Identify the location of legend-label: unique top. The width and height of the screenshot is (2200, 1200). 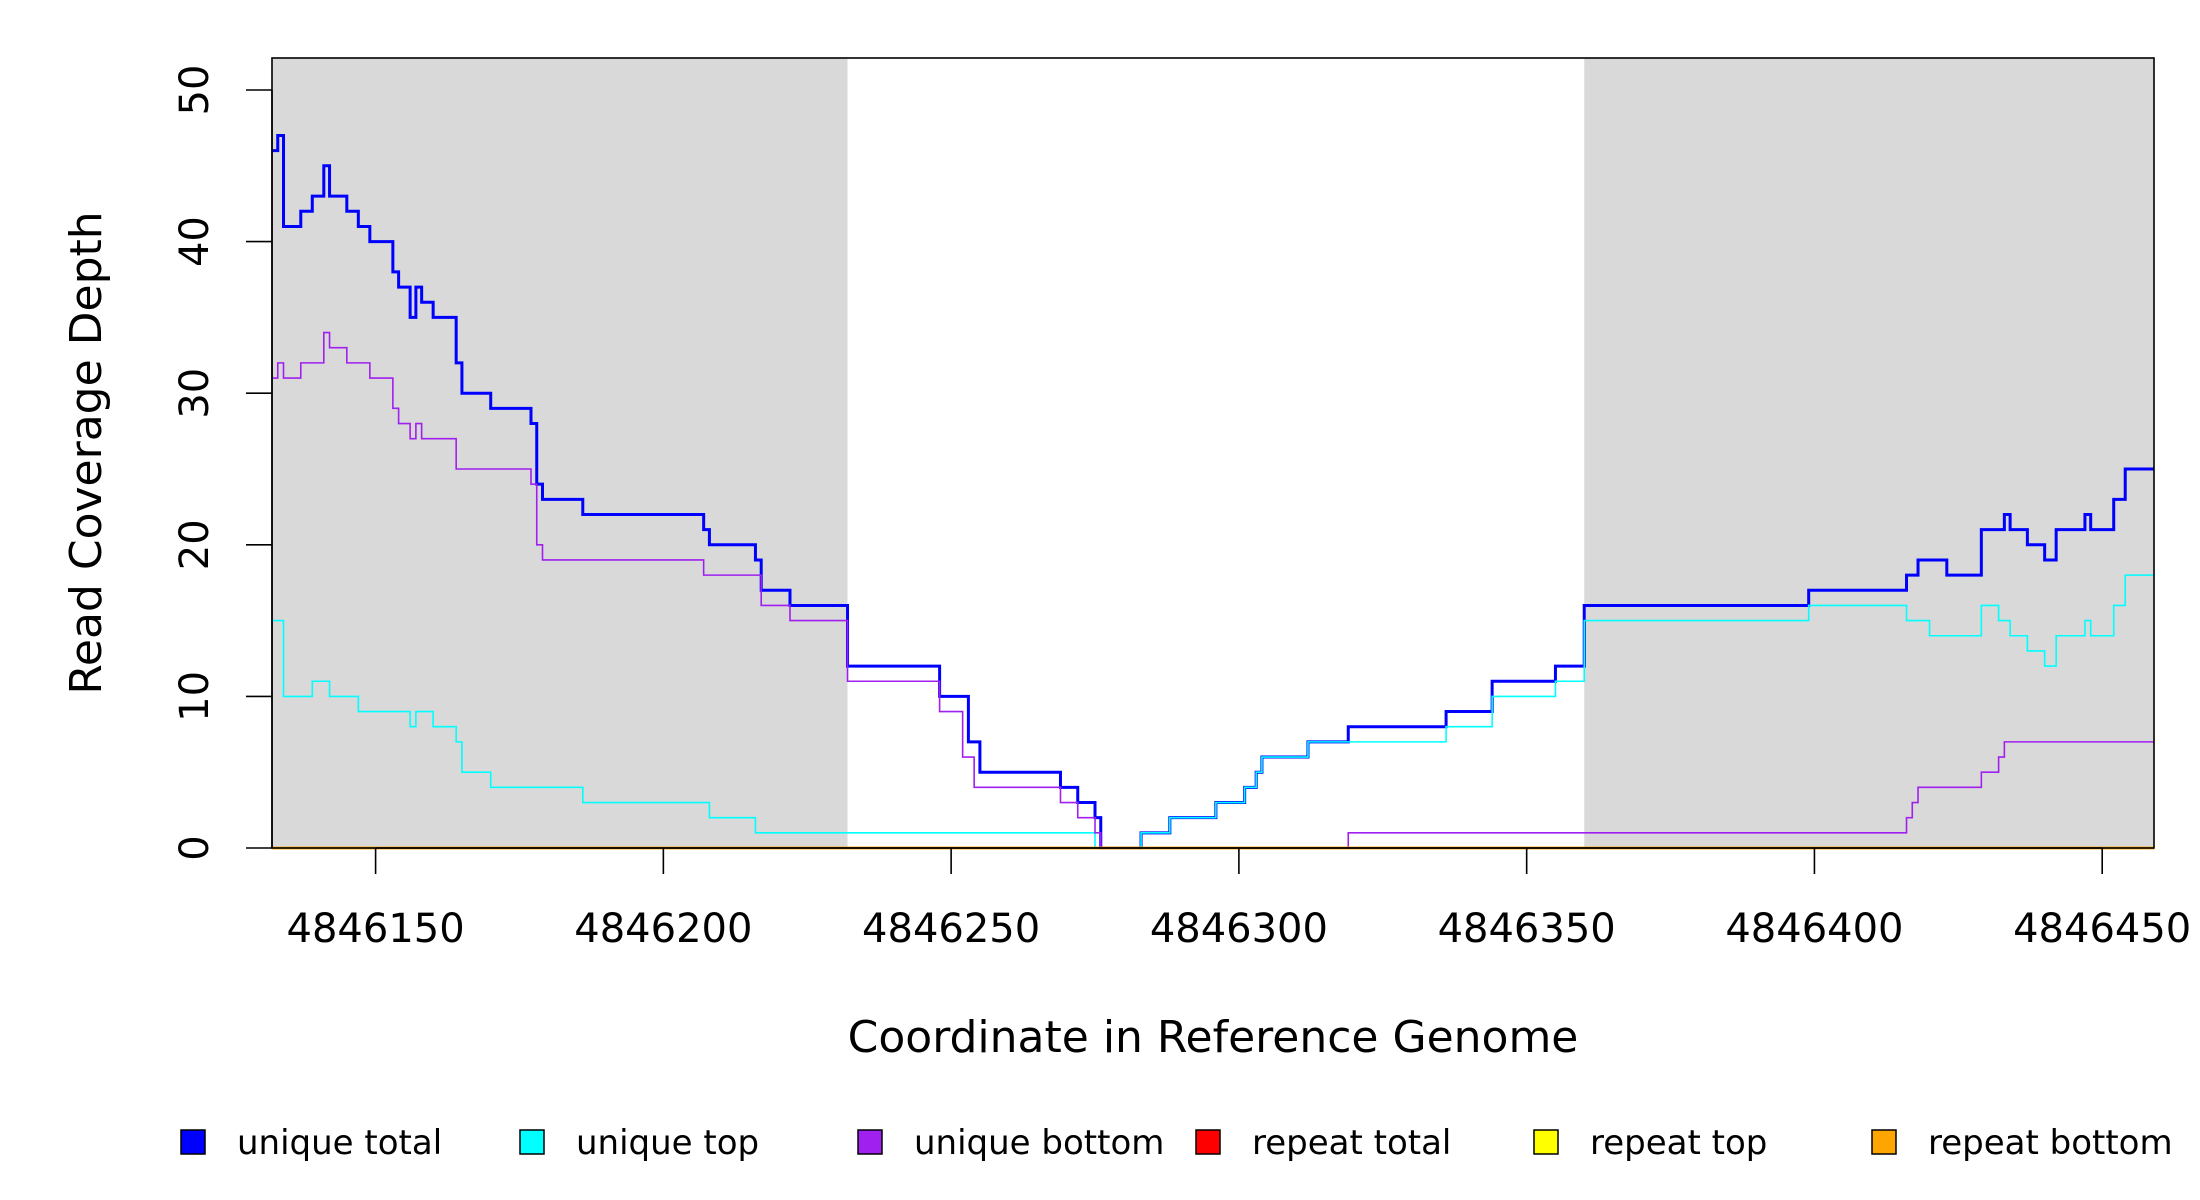
(667, 1143).